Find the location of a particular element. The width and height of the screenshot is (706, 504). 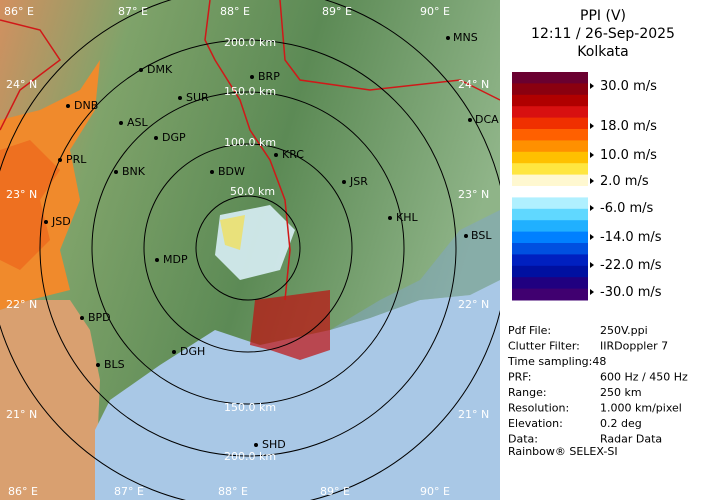

ring-label: 150.0 km is located at coordinates (250, 407).